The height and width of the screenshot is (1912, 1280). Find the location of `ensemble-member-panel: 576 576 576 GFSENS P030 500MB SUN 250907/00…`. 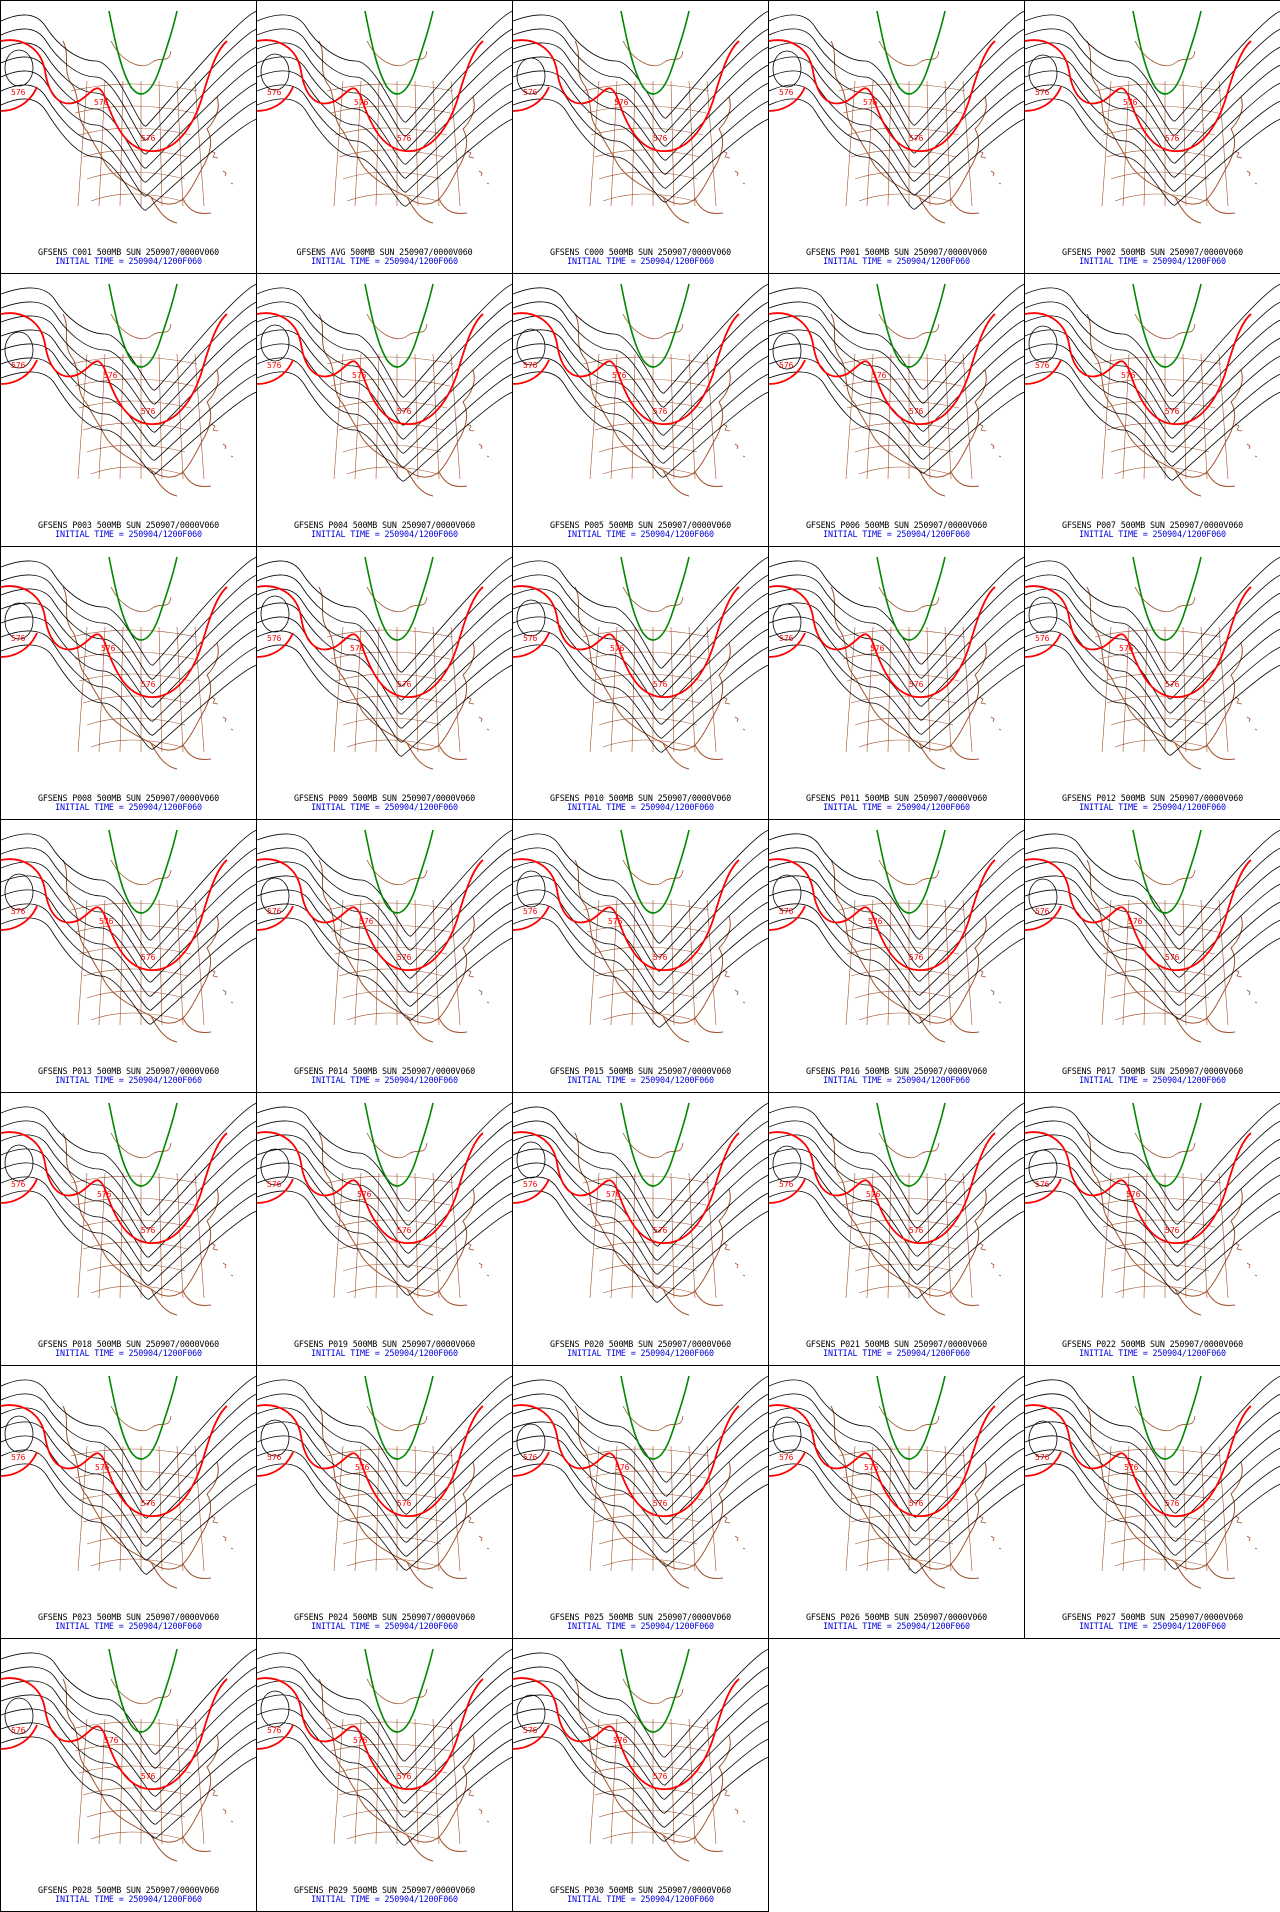

ensemble-member-panel: 576 576 576 GFSENS P030 500MB SUN 250907/00… is located at coordinates (640, 1775).